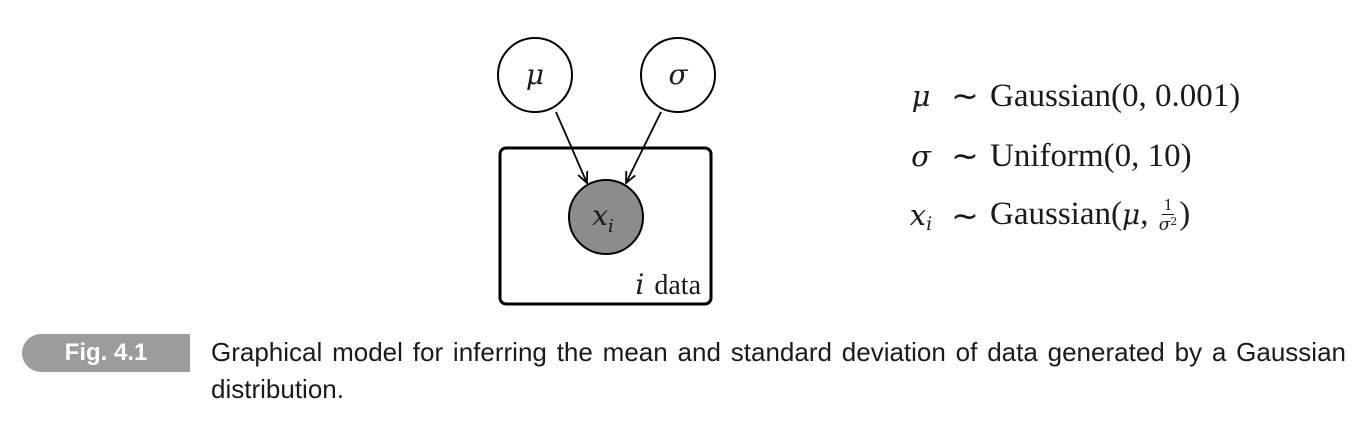 The image size is (1356, 436). I want to click on node-sigma, so click(678, 75).